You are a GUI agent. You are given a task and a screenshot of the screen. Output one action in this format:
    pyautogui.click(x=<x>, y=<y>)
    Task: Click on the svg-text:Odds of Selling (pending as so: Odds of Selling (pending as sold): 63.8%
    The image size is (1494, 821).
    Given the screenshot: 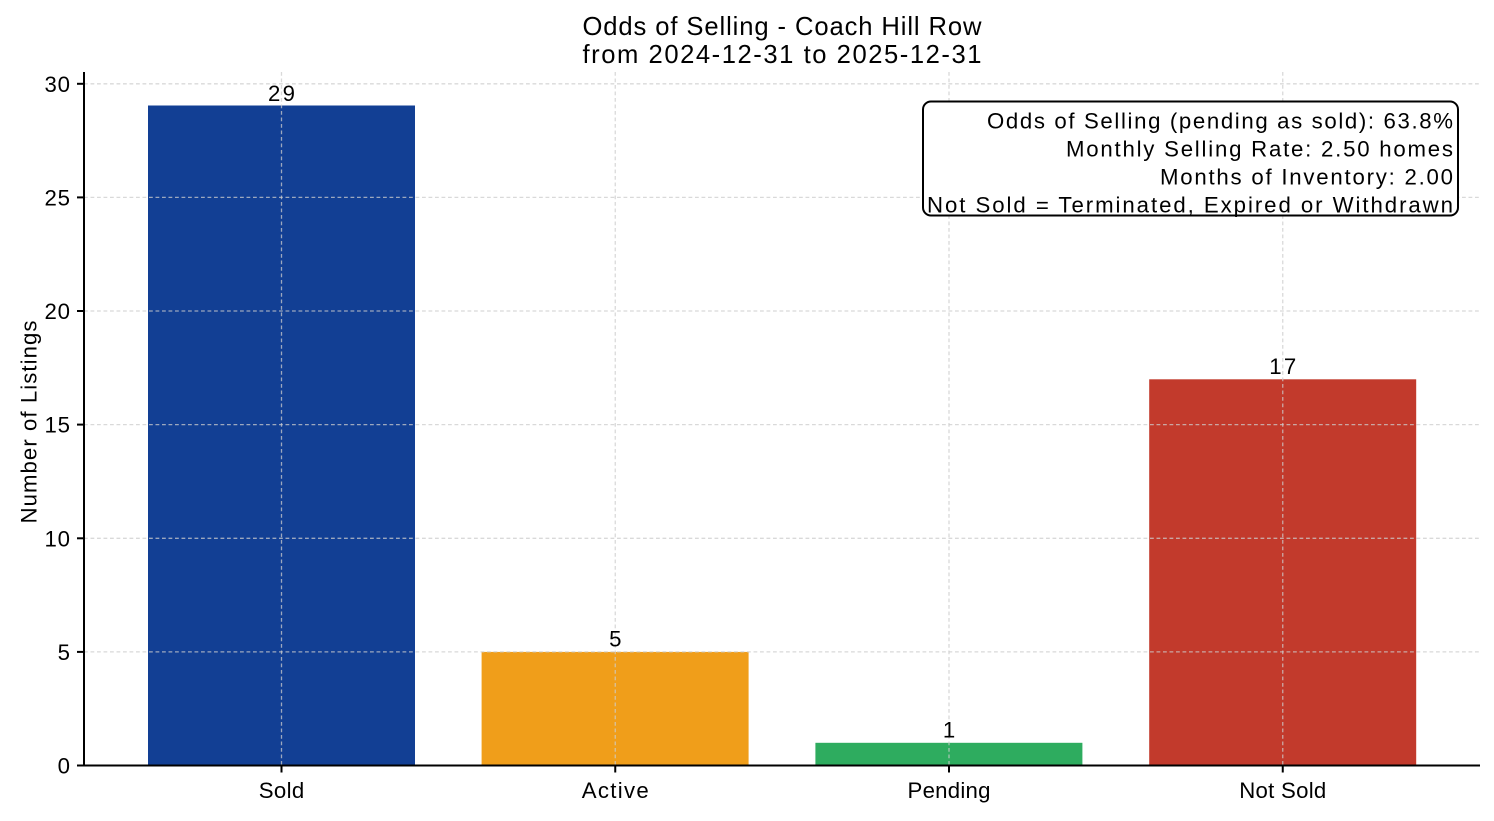 What is the action you would take?
    pyautogui.click(x=1220, y=121)
    